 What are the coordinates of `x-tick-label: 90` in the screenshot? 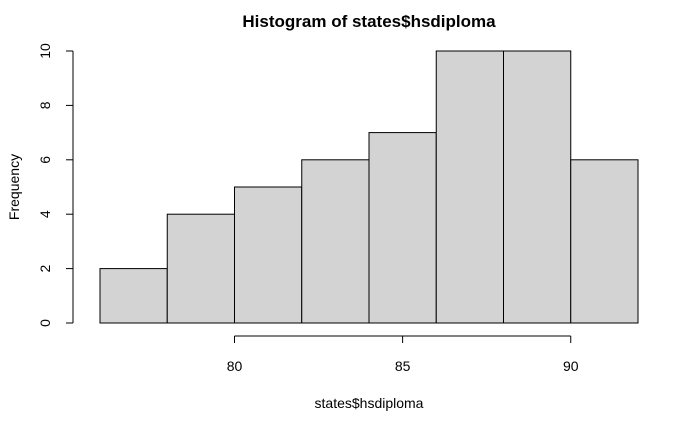 It's located at (571, 366).